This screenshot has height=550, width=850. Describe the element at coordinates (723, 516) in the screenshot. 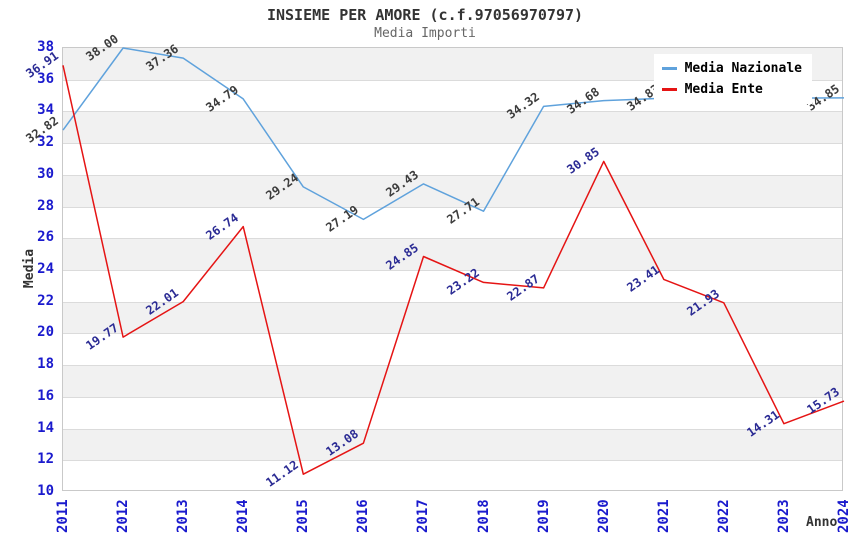

I see `x-tick-label: 2022` at that location.